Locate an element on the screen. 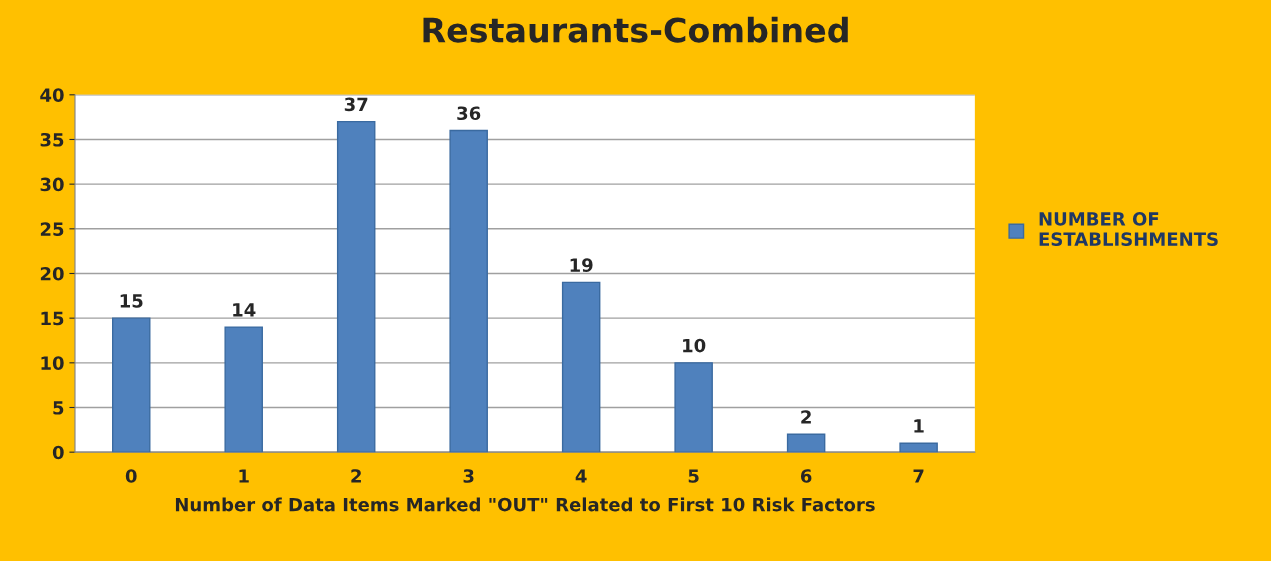 This screenshot has height=561, width=1271. x-tick-label: 4 is located at coordinates (581, 476).